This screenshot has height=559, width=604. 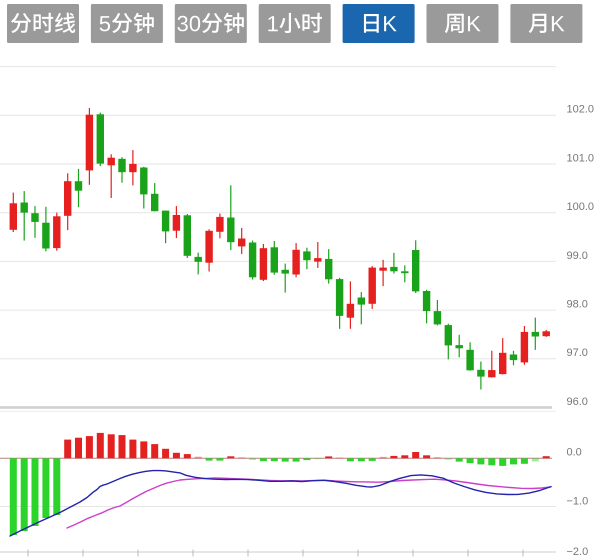 What do you see at coordinates (574, 453) in the screenshot?
I see `svg-text: 0.0` at bounding box center [574, 453].